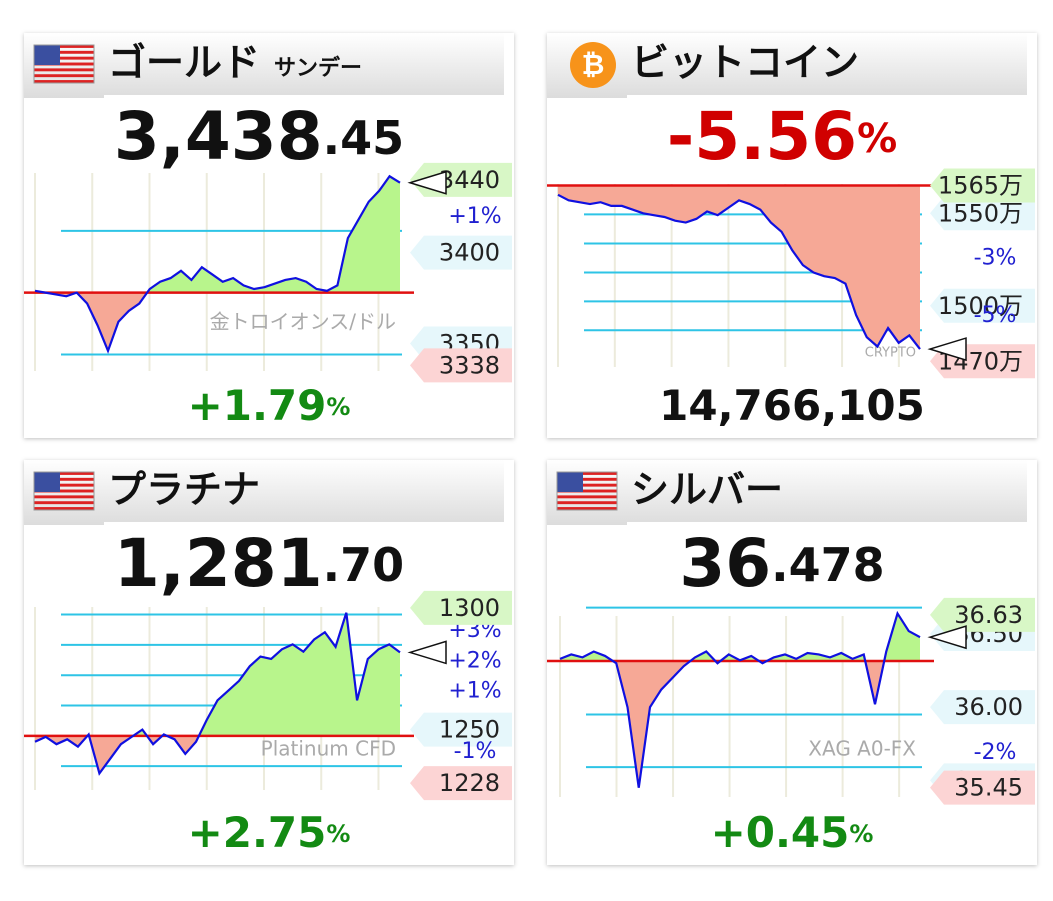 This screenshot has width=1053, height=901. What do you see at coordinates (469, 608) in the screenshot?
I see `high-tag-label: 1300` at bounding box center [469, 608].